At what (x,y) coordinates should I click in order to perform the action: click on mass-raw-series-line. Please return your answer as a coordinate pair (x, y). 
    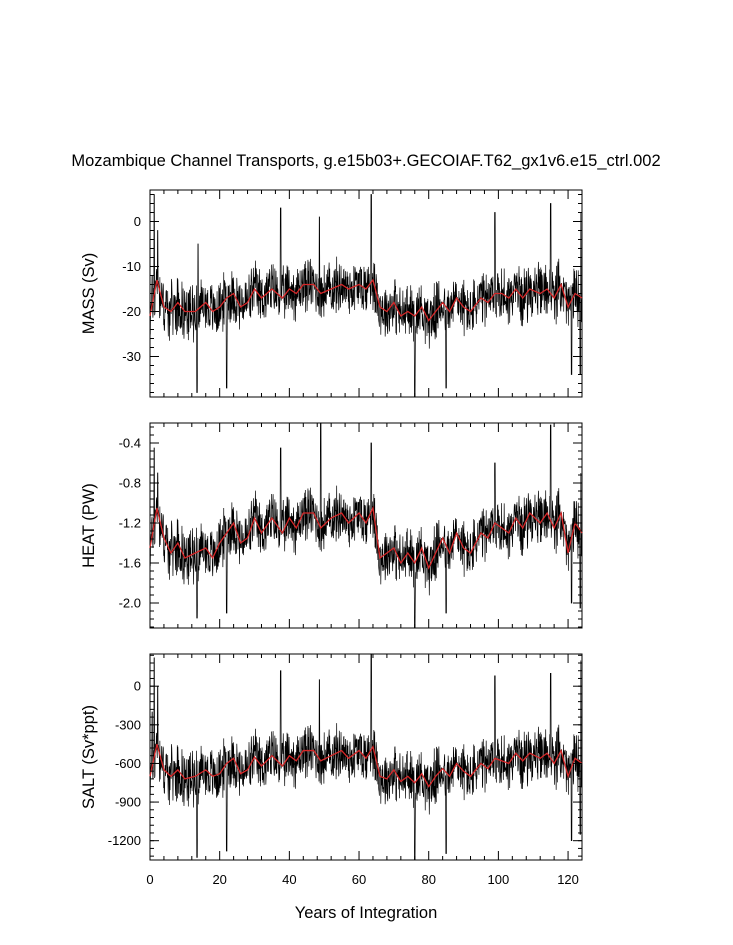
    Looking at the image, I should click on (366, 296).